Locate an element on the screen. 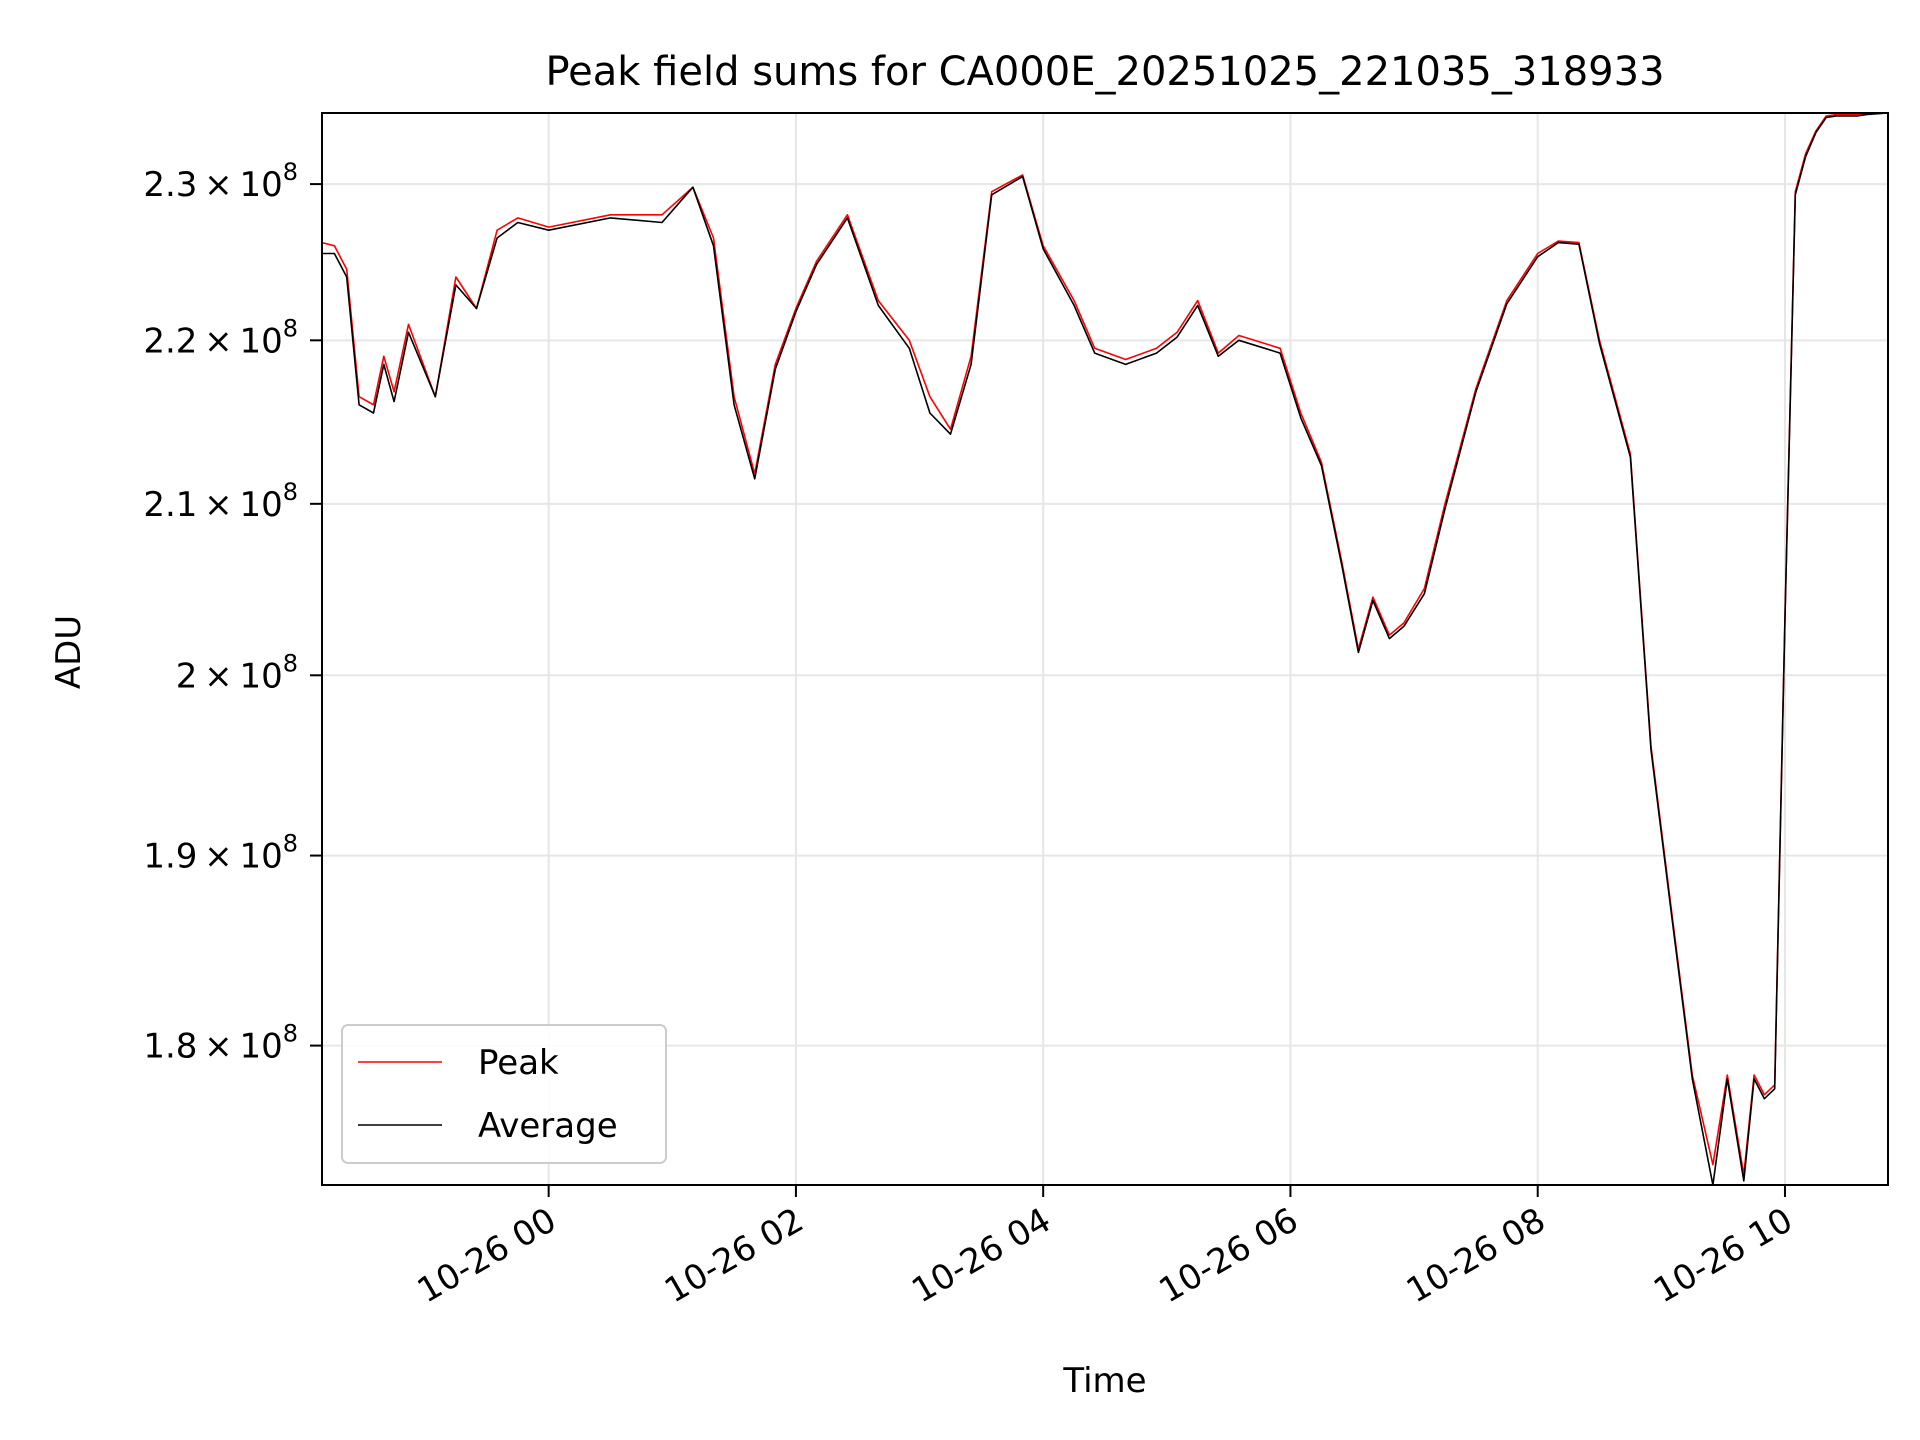 Image resolution: width=1920 pixels, height=1440 pixels. legend: Peak Average is located at coordinates (504, 1094).